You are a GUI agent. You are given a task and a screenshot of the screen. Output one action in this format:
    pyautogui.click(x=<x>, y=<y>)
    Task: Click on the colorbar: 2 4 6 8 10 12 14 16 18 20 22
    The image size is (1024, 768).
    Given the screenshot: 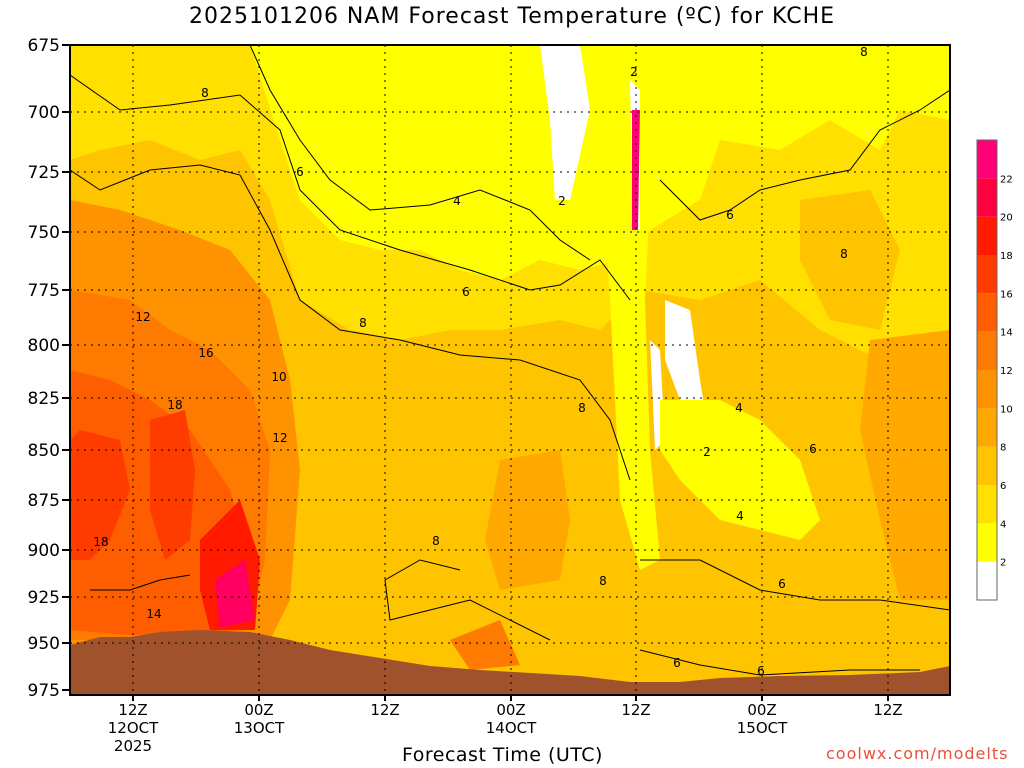 What is the action you would take?
    pyautogui.click(x=994, y=370)
    